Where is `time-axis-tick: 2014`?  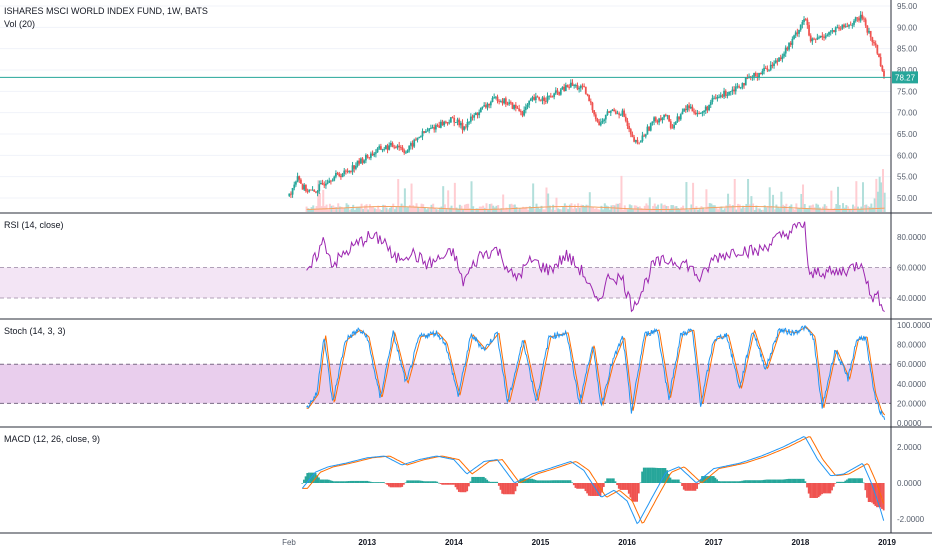 time-axis-tick: 2014 is located at coordinates (454, 542).